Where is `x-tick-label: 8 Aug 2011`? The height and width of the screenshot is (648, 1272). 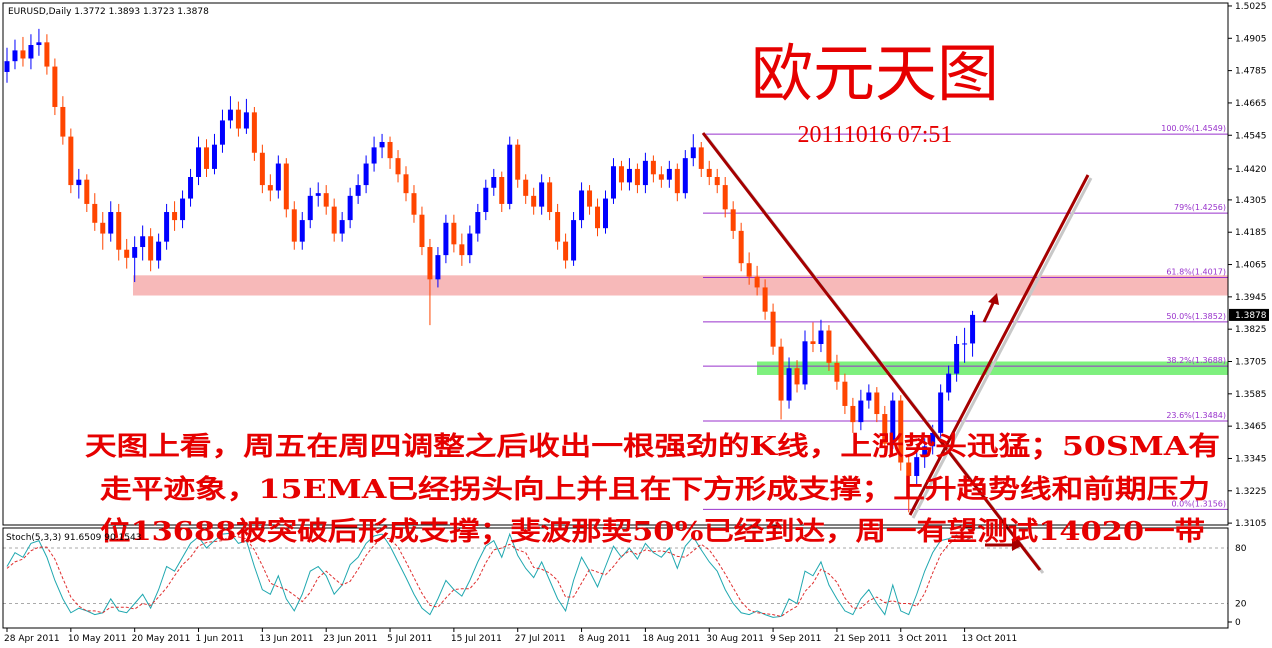 x-tick-label: 8 Aug 2011 is located at coordinates (605, 639).